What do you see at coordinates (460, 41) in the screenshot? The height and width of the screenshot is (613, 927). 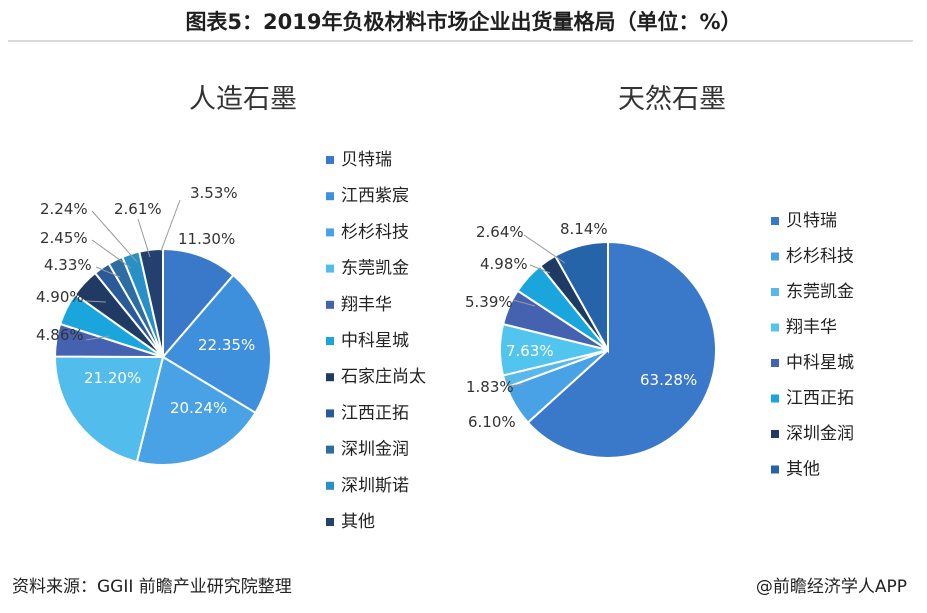 I see `title-divider` at bounding box center [460, 41].